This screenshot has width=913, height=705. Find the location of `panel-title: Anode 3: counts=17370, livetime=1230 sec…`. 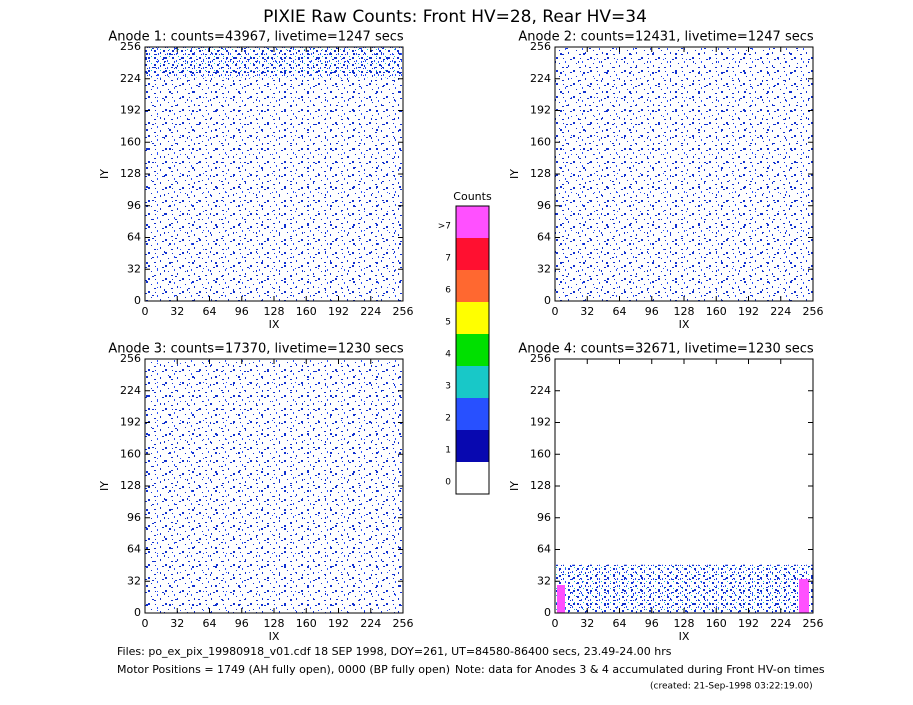

panel-title: Anode 3: counts=17370, livetime=1230 sec… is located at coordinates (256, 349).